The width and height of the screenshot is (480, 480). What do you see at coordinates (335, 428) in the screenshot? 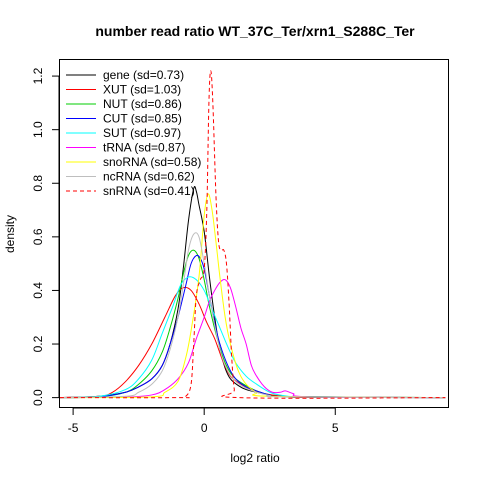
I see `x-tick-label: 5` at bounding box center [335, 428].